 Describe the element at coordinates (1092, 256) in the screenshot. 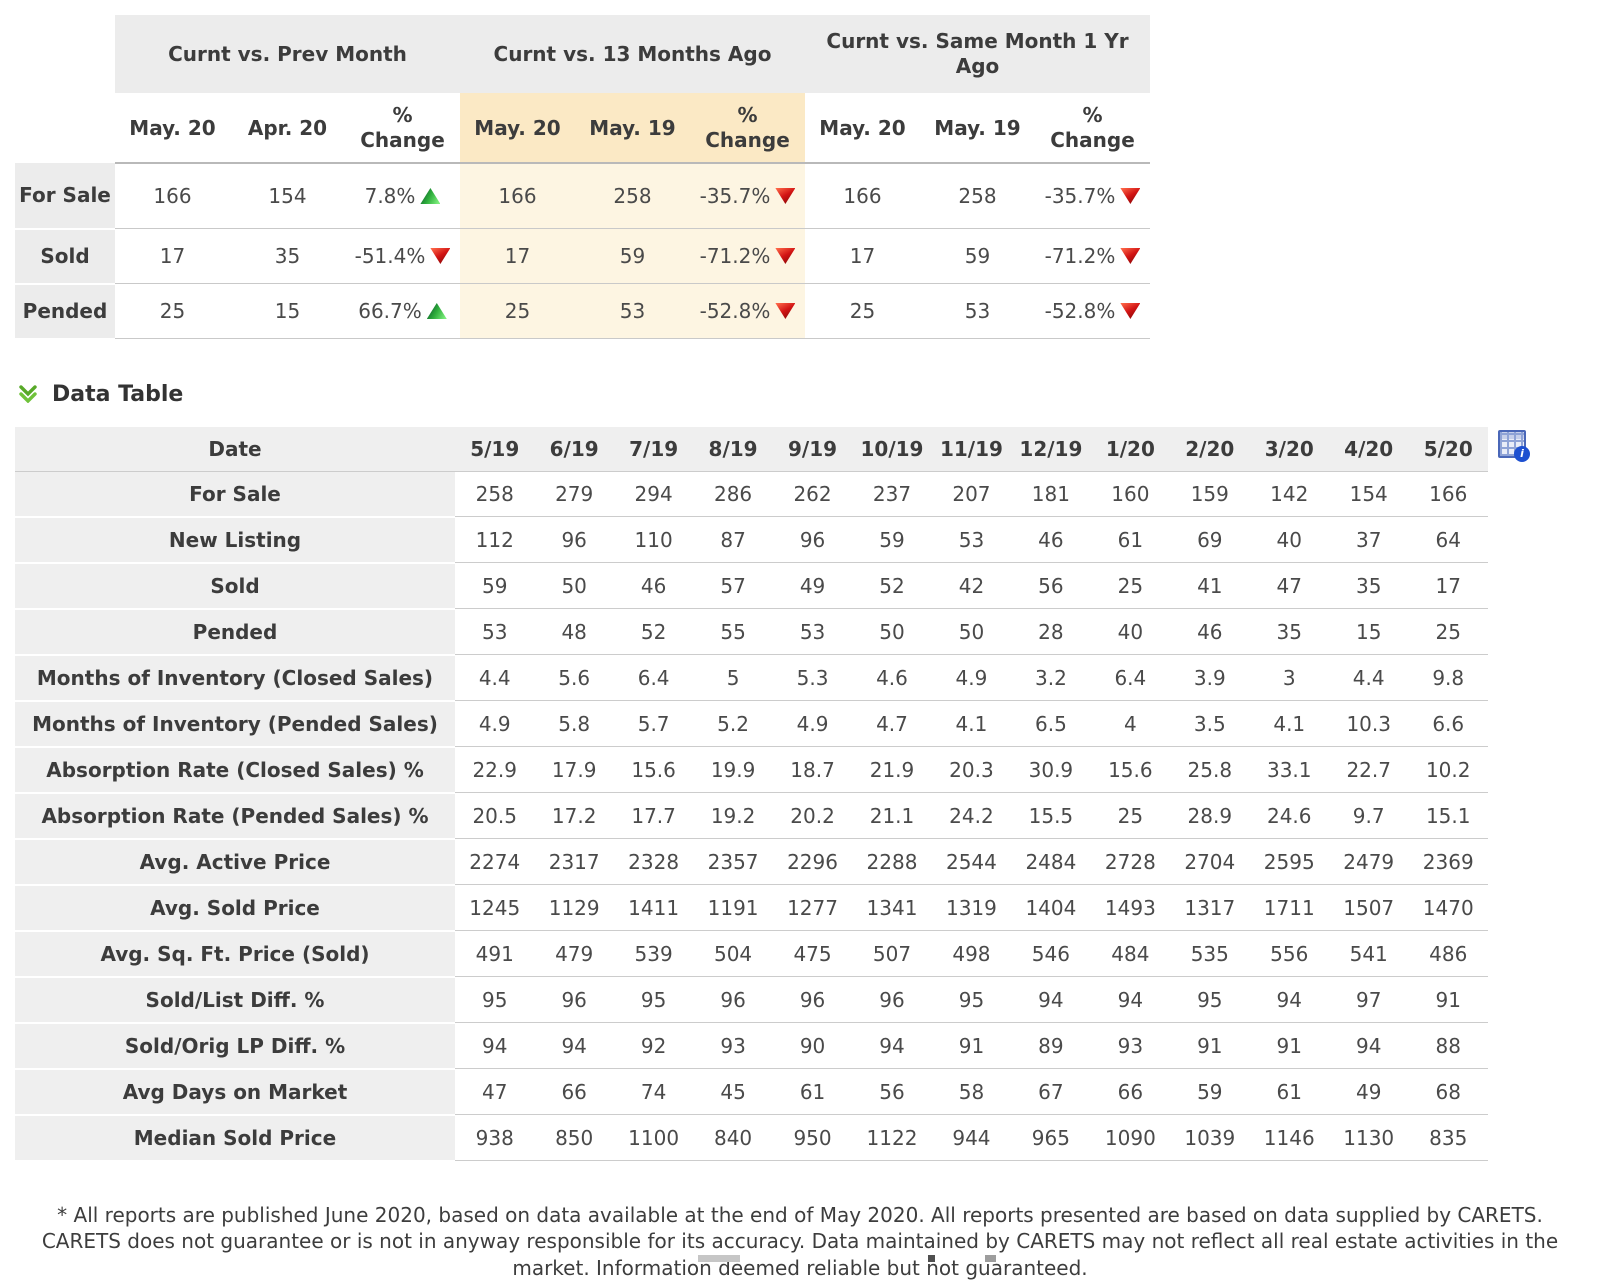

I see `pct-change-cell: -71.2%` at that location.